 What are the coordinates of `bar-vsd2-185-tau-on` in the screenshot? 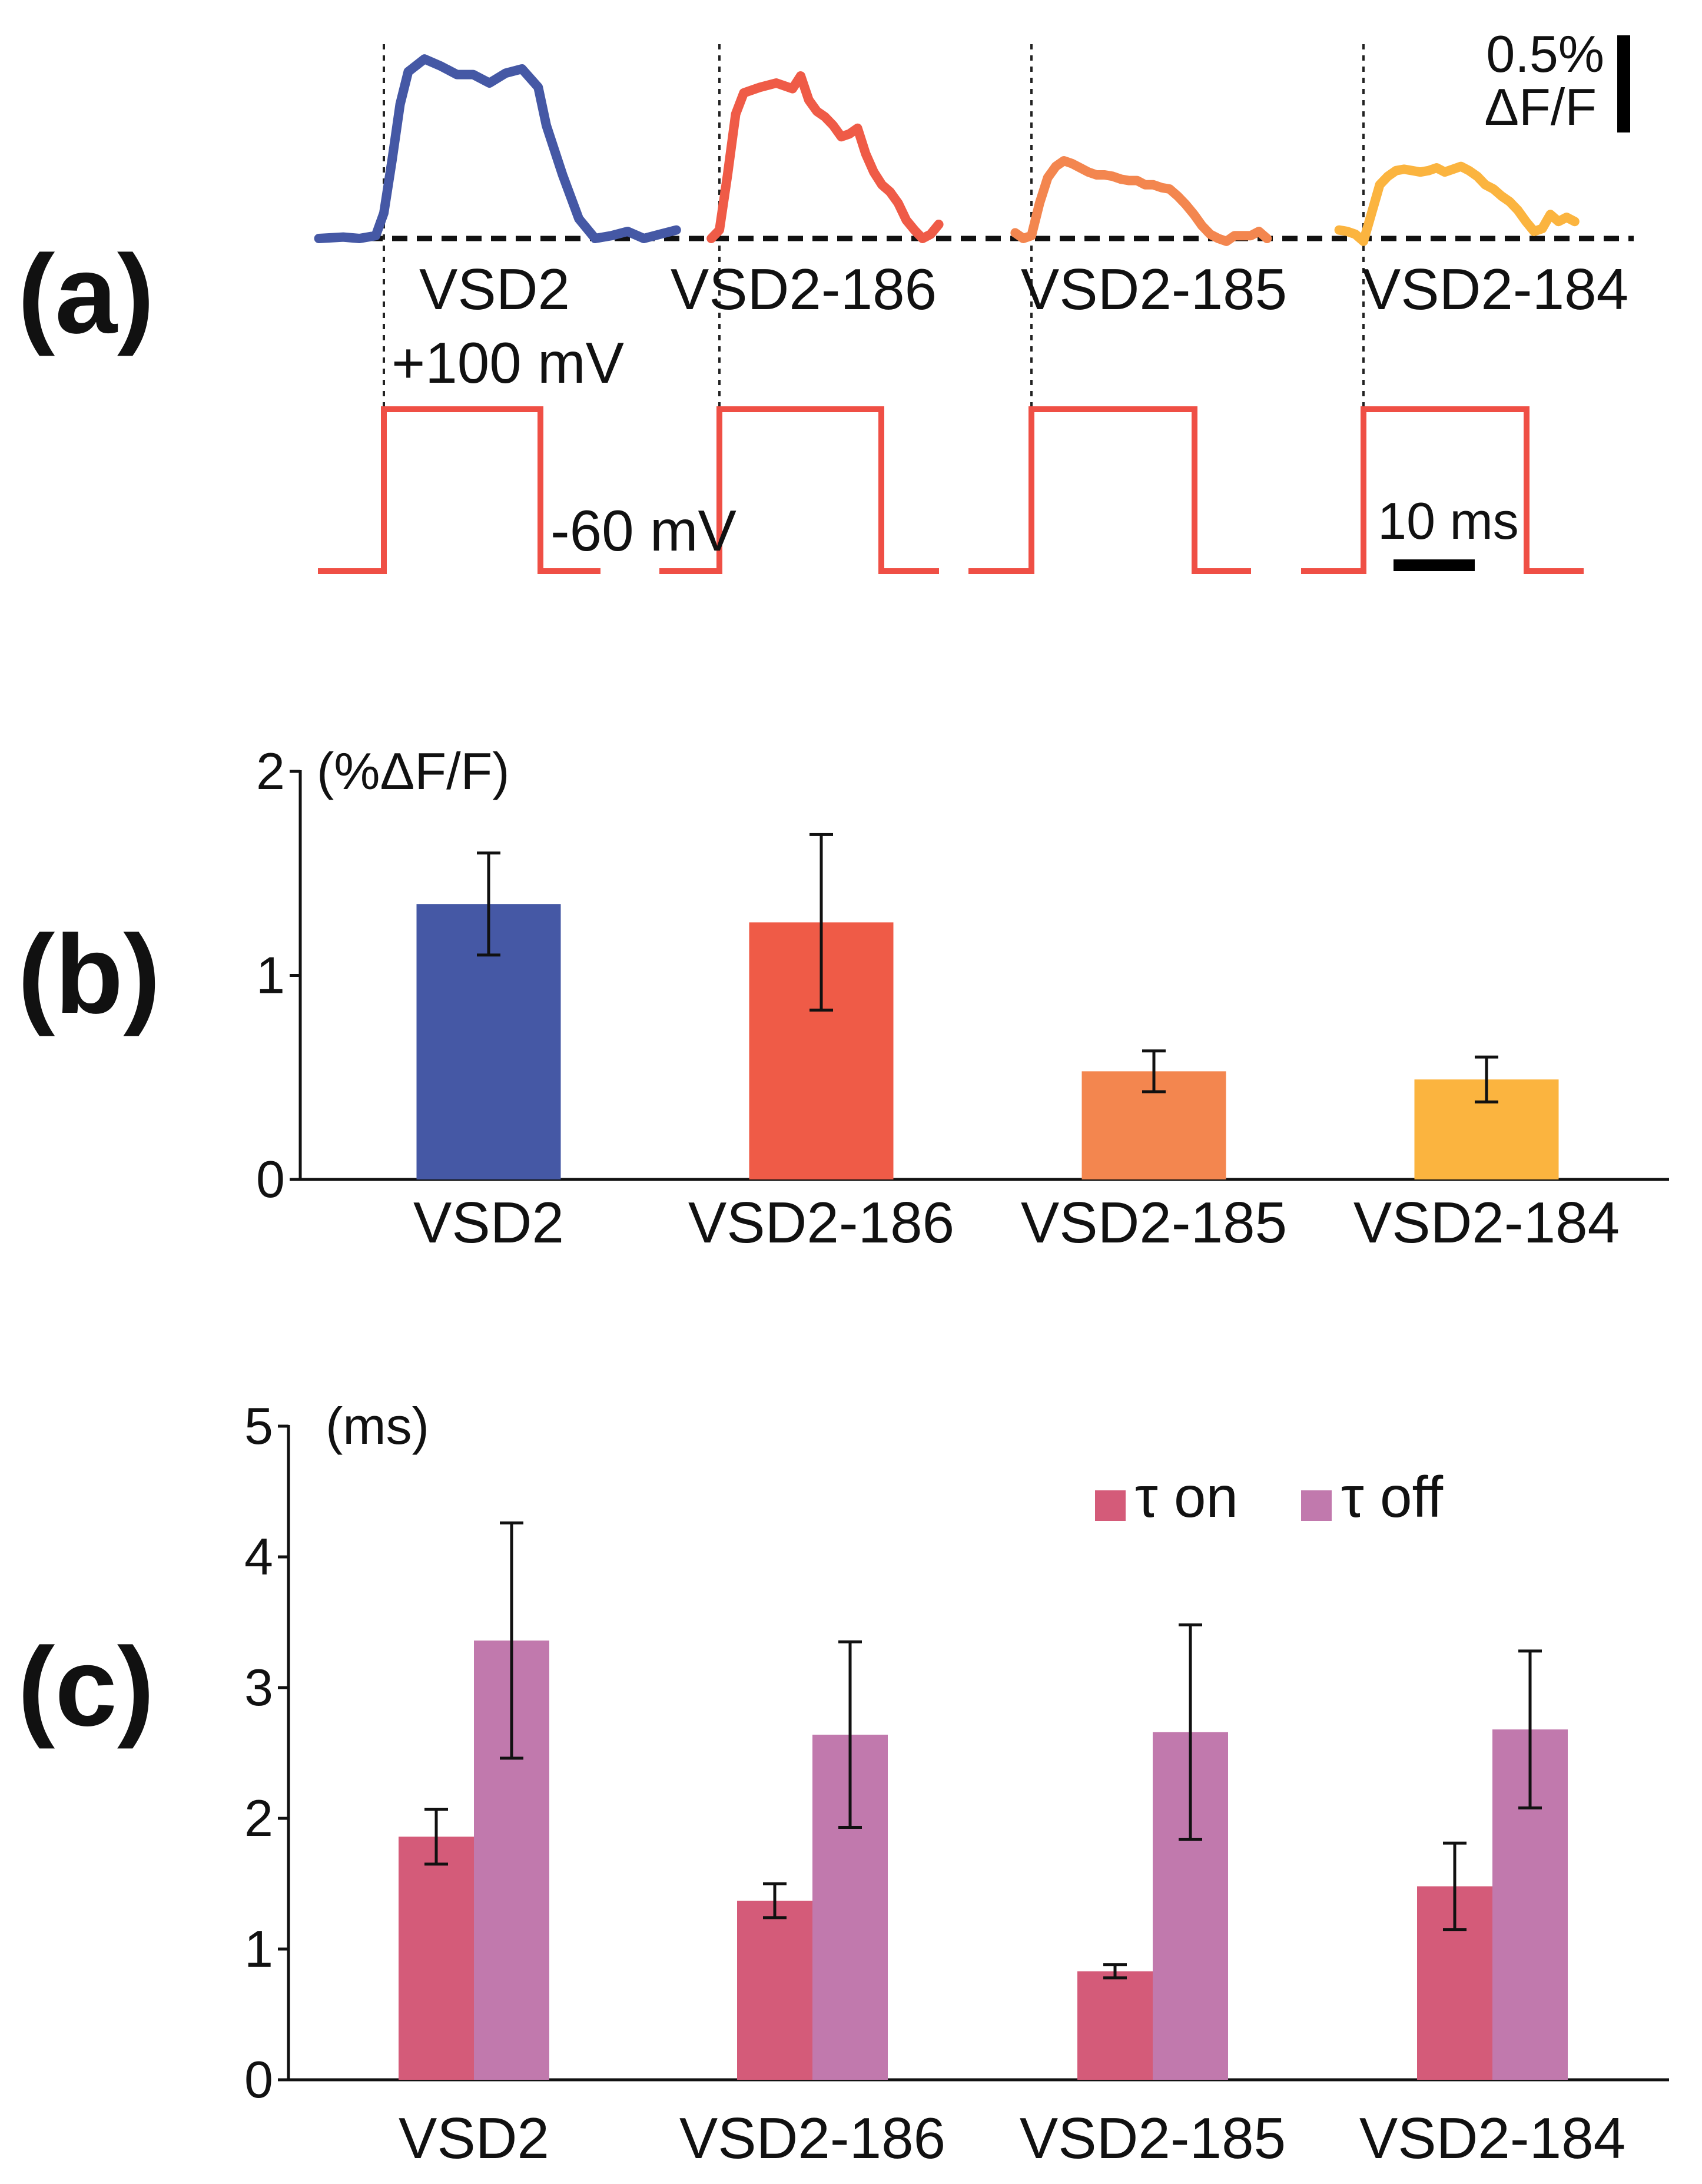 It's located at (1115, 2025).